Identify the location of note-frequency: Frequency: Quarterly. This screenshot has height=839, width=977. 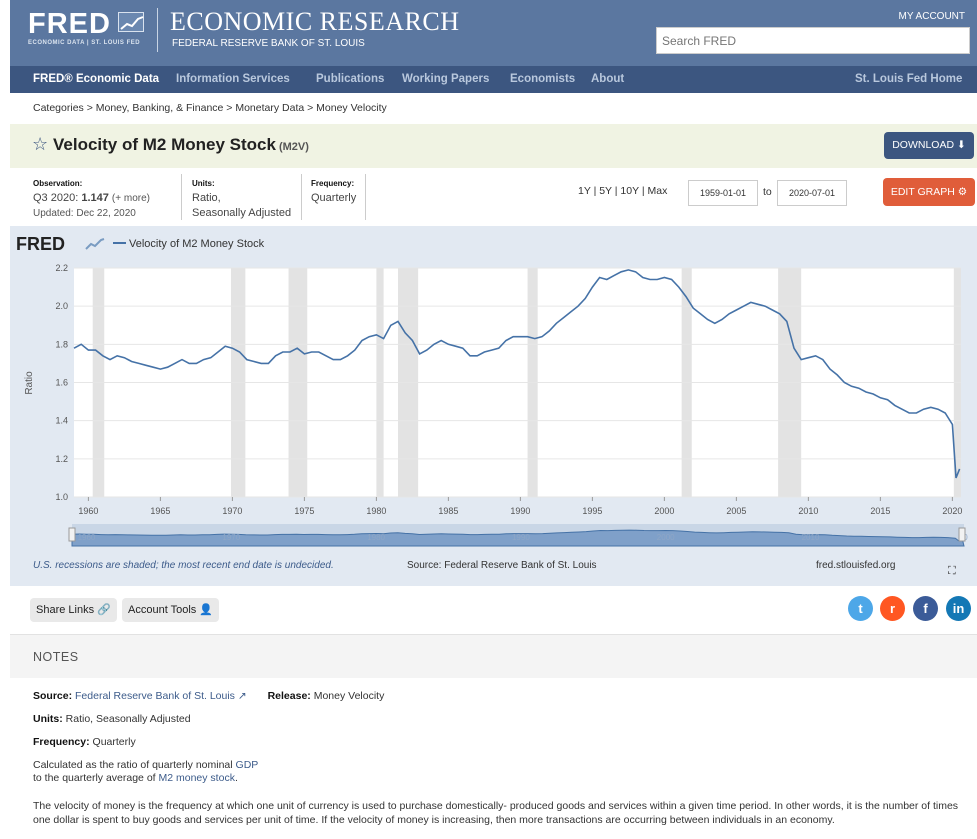
(84, 742).